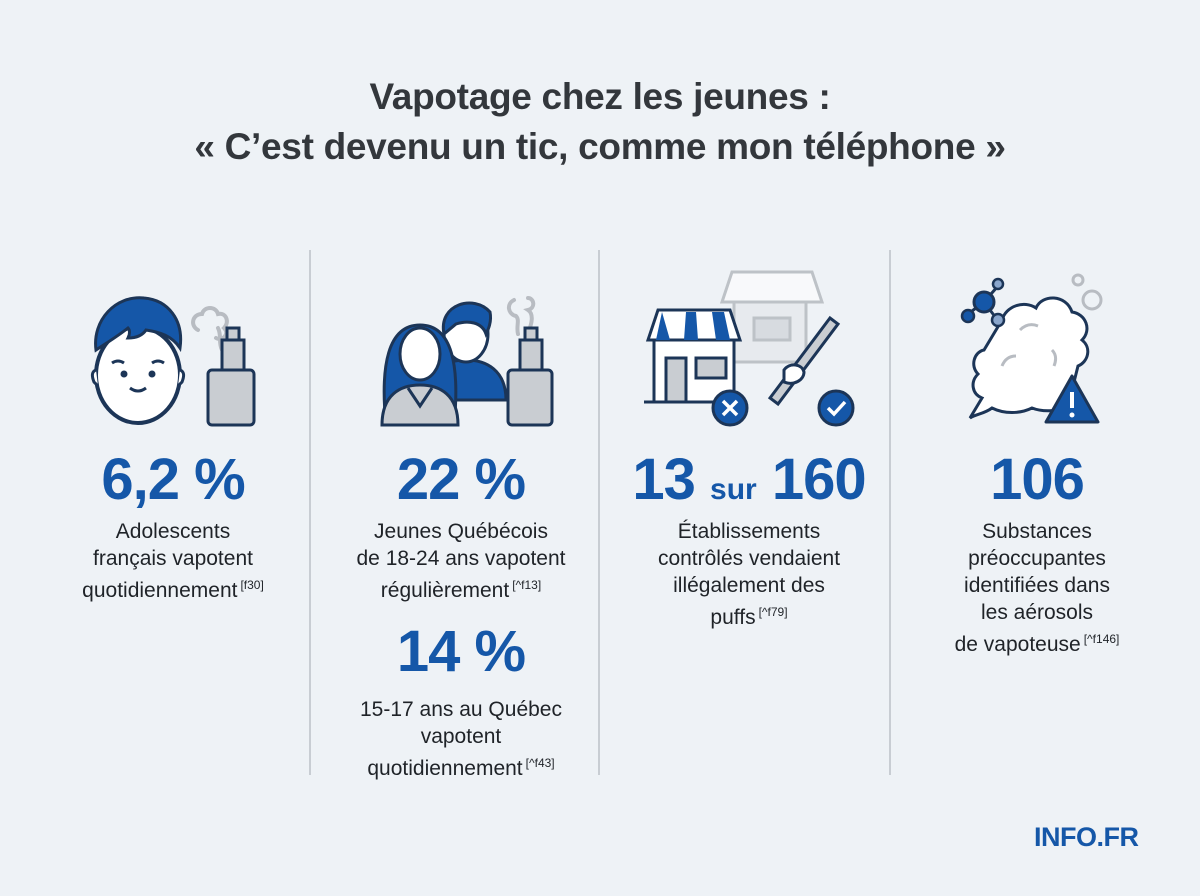  Describe the element at coordinates (1037, 479) in the screenshot. I see `stat-value: 106` at that location.